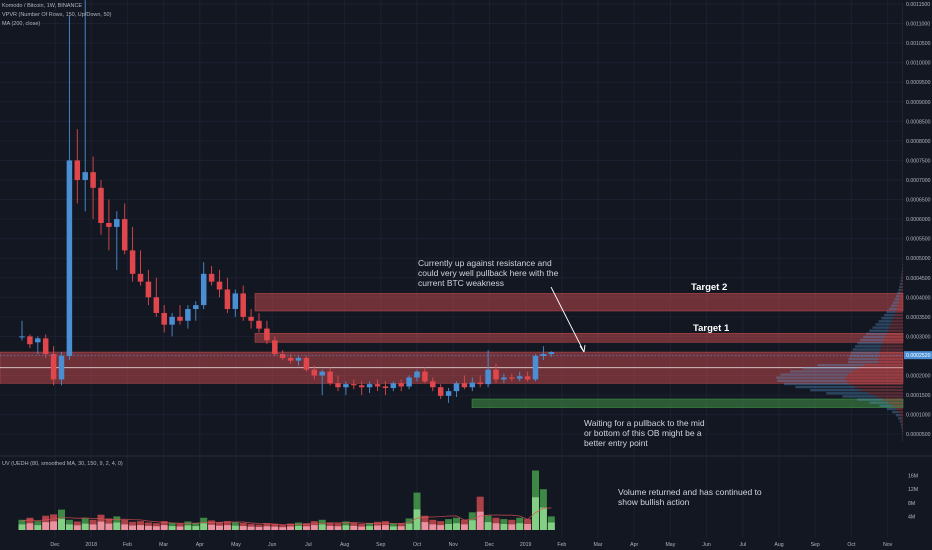 This screenshot has height=550, width=932. I want to click on volume-ma-line, so click(286, 516).